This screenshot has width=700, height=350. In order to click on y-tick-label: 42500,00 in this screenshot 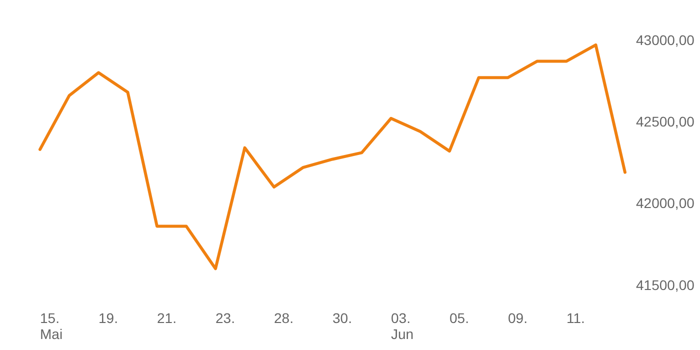, I will do `click(665, 122)`.